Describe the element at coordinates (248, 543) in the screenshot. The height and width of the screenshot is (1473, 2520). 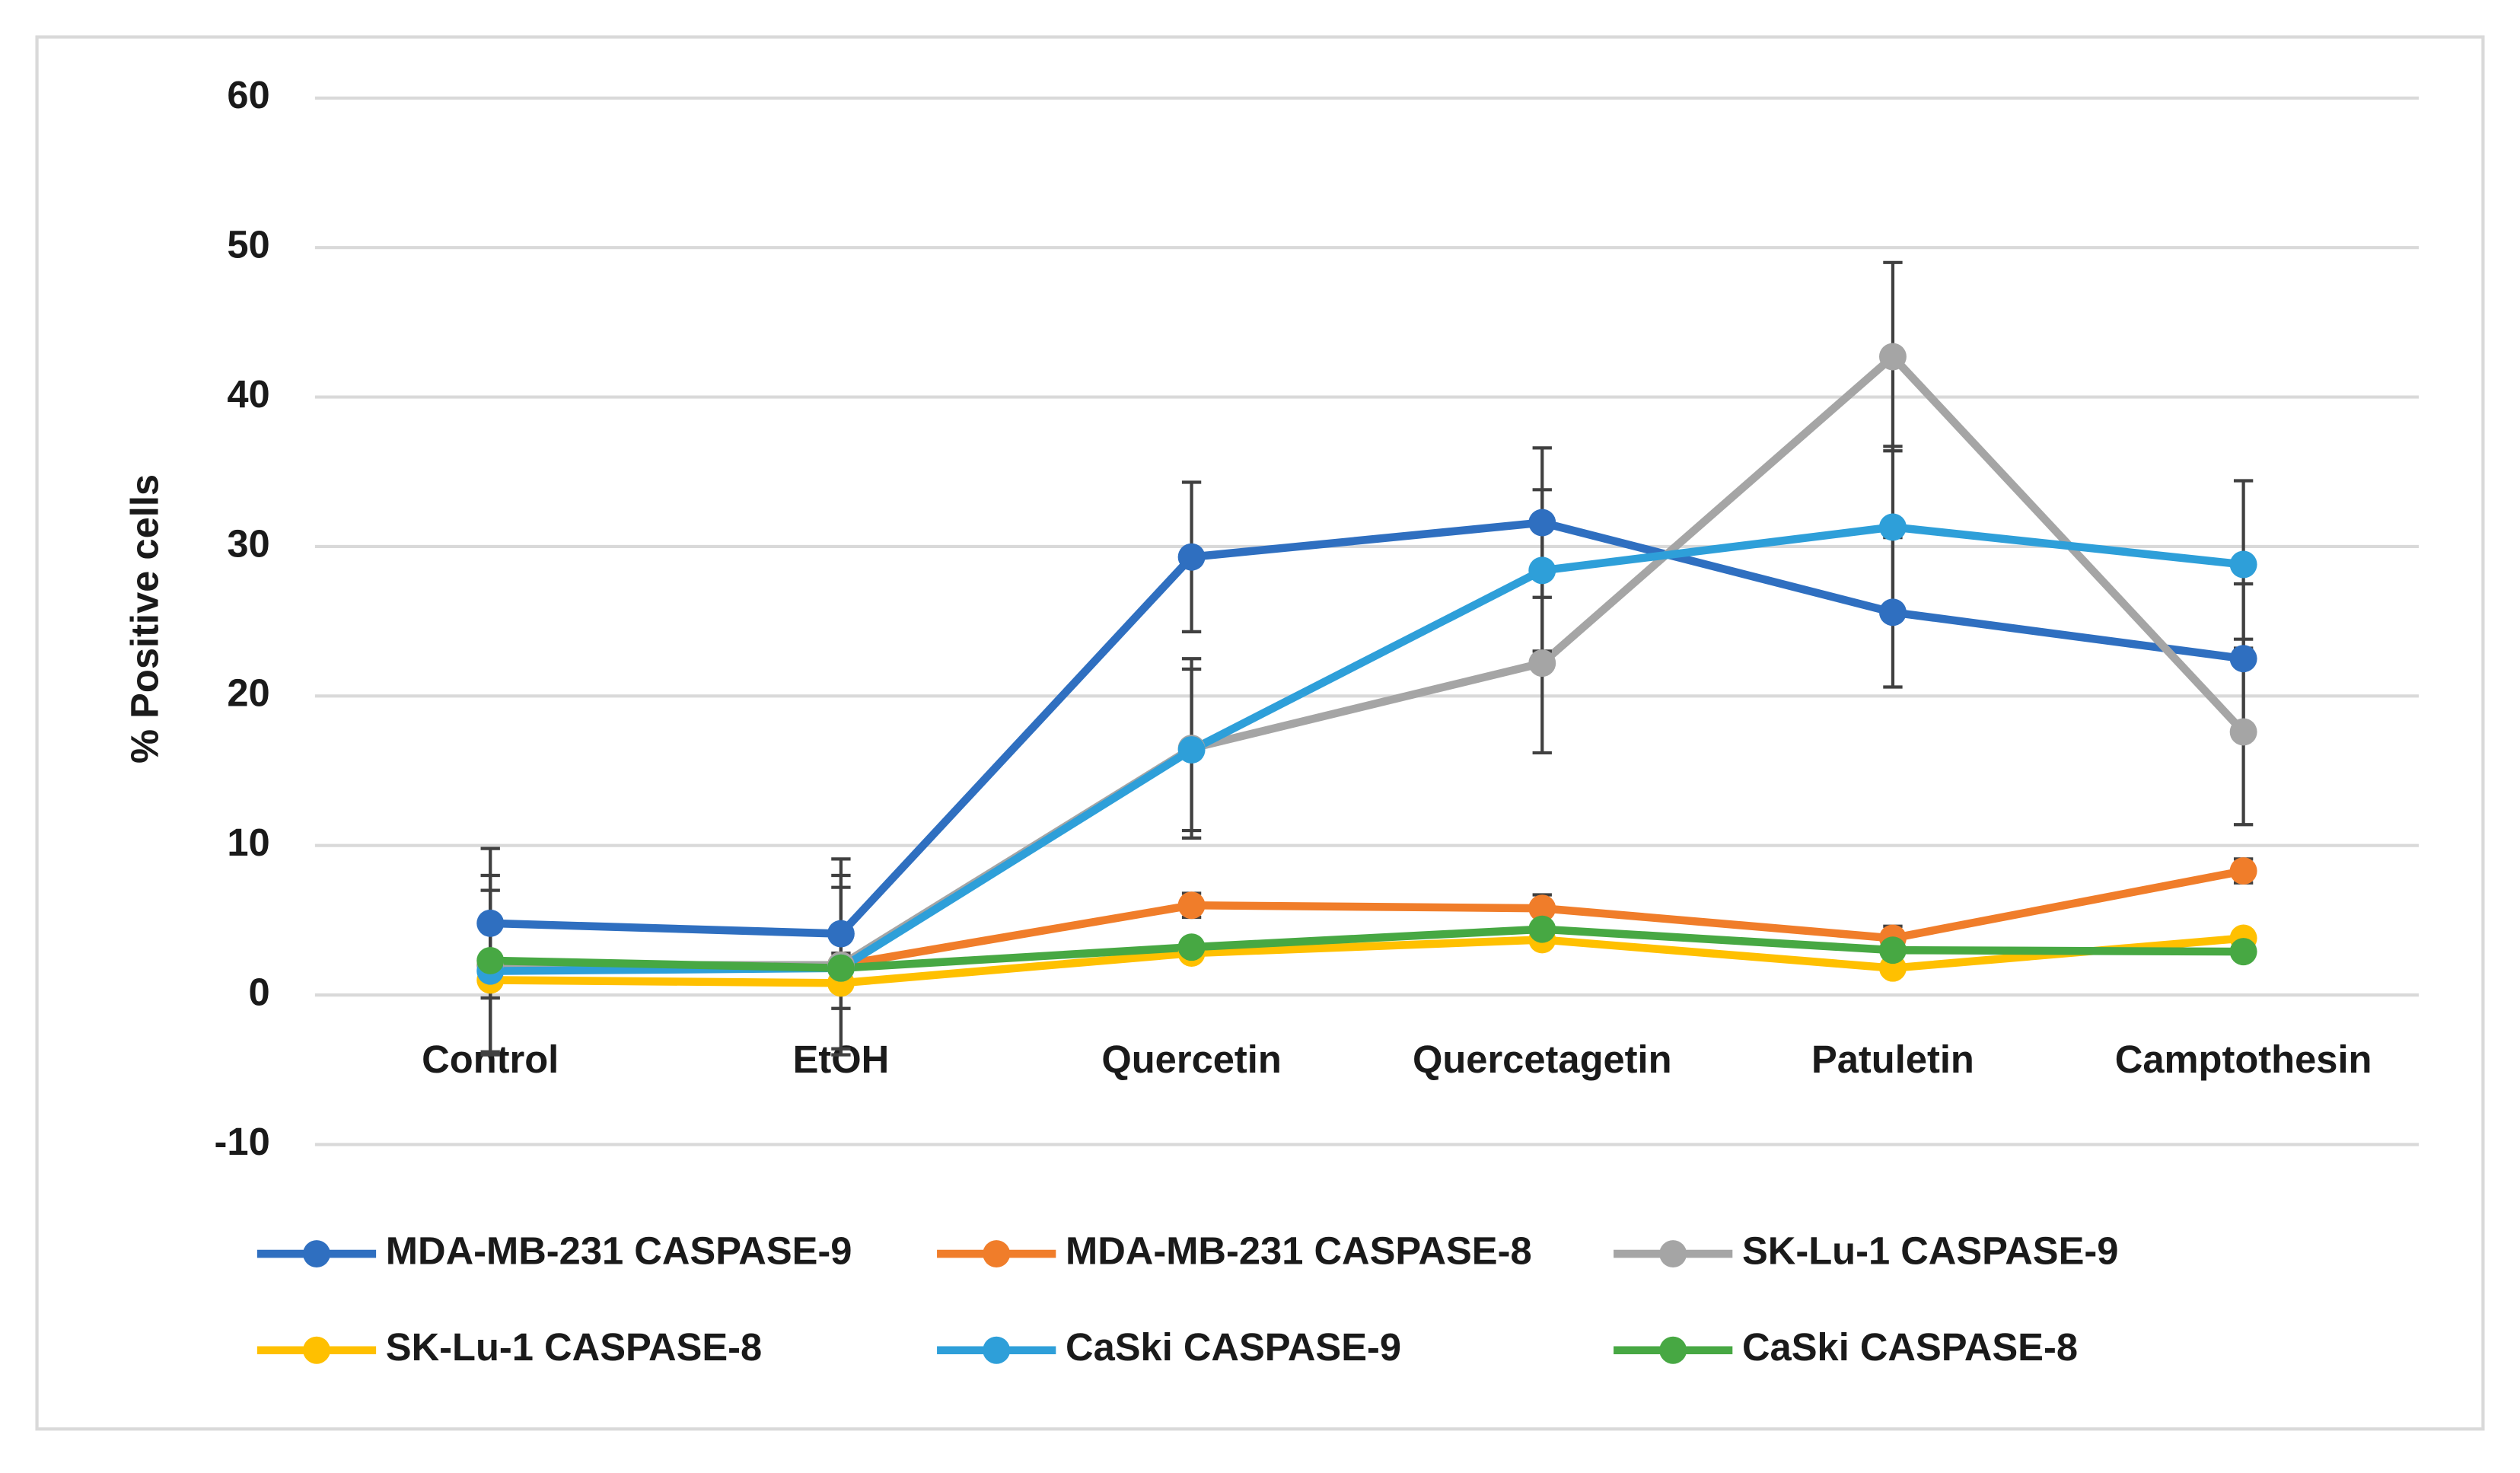
I see `y-tick-label: 30` at that location.